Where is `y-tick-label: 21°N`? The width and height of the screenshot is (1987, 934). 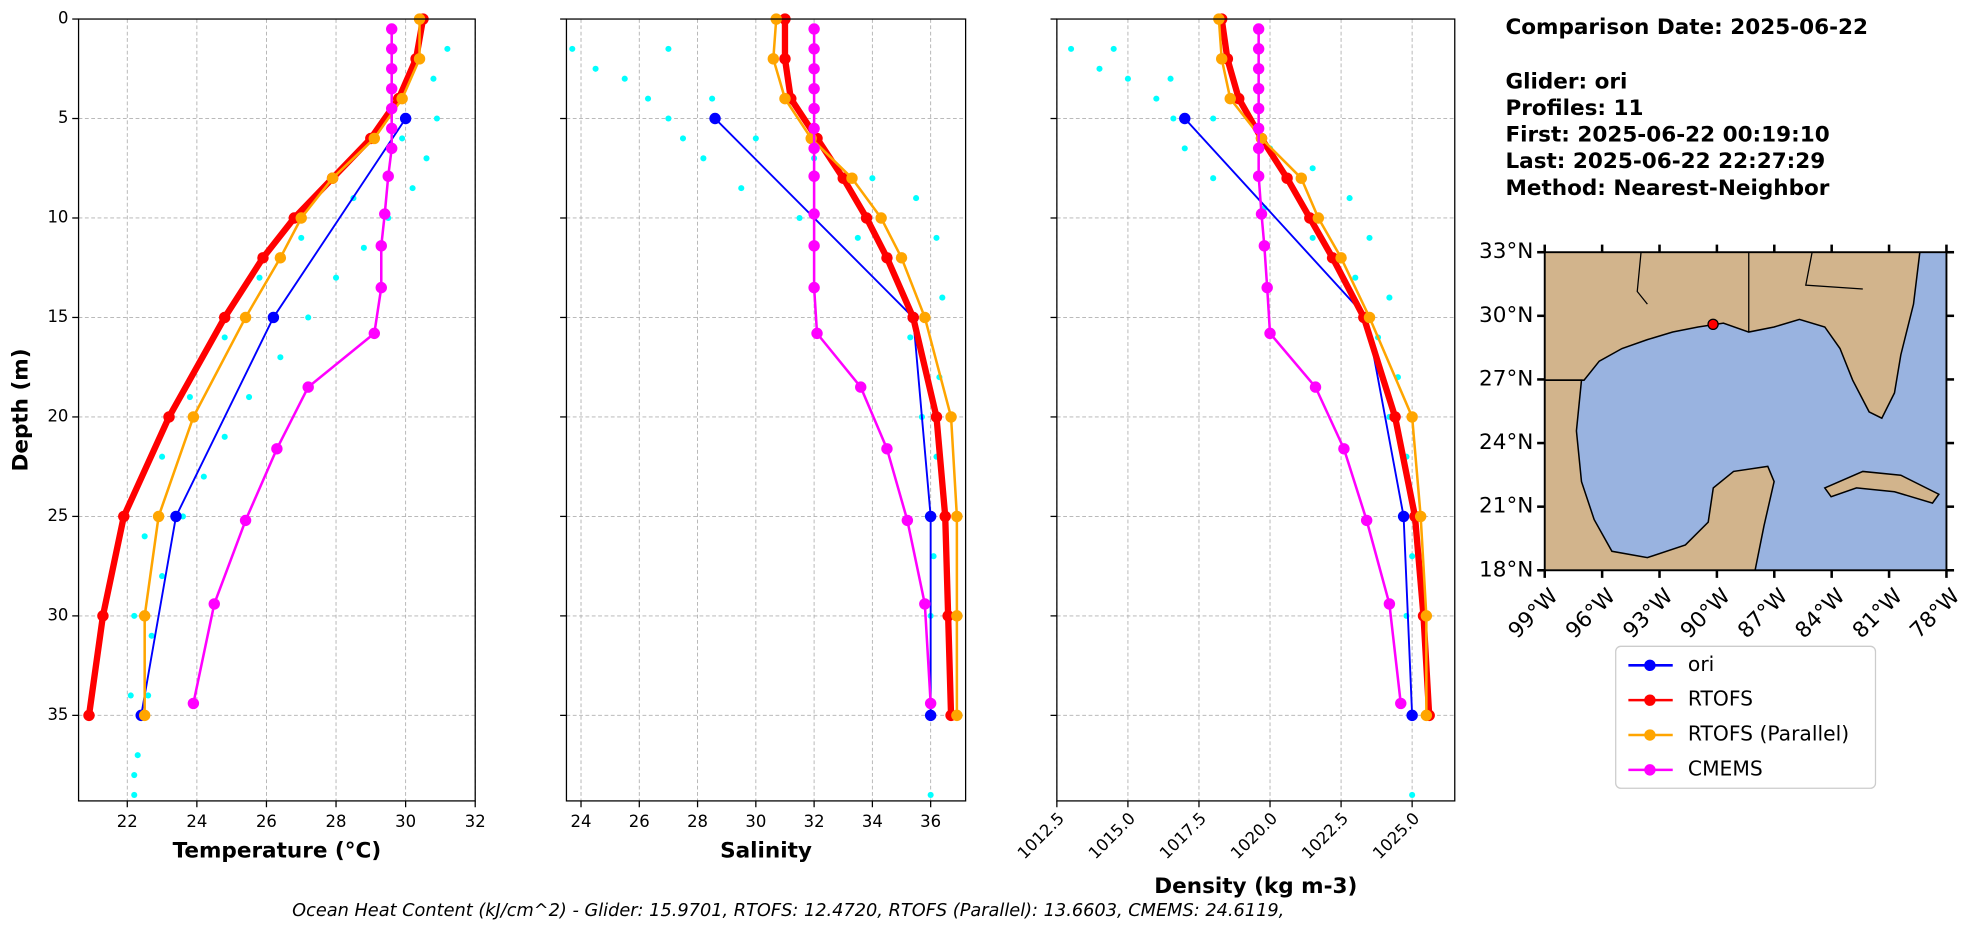
y-tick-label: 21°N is located at coordinates (1506, 506).